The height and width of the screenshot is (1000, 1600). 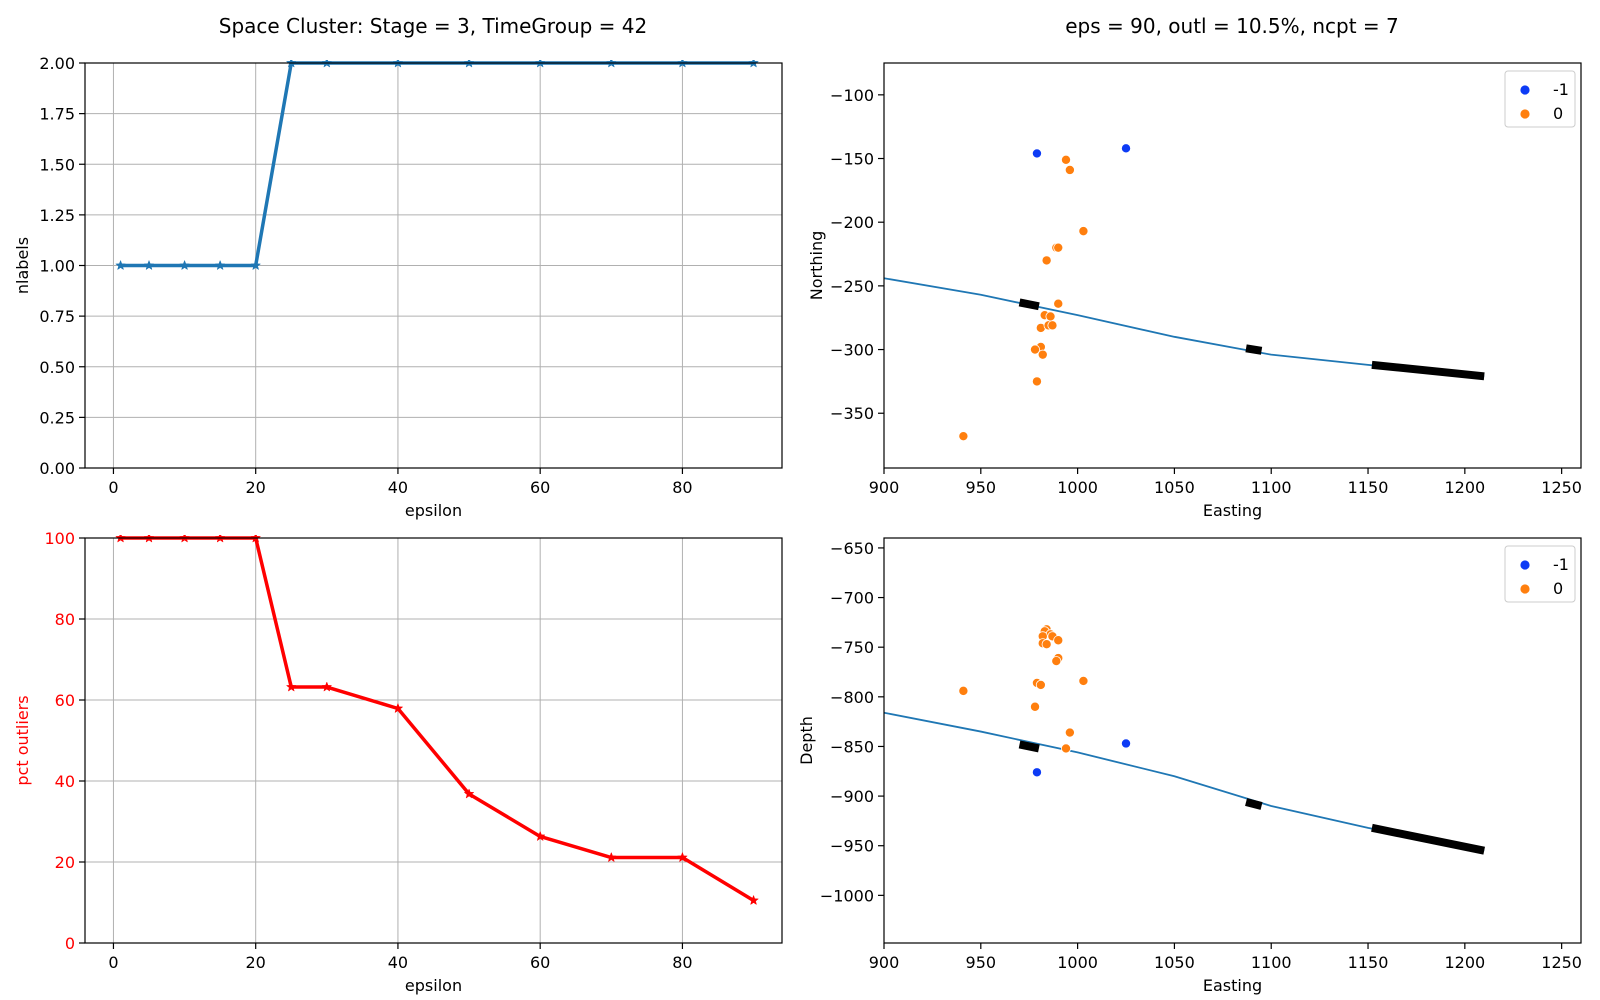 What do you see at coordinates (22, 265) in the screenshot?
I see `y-axis-label: nlabels` at bounding box center [22, 265].